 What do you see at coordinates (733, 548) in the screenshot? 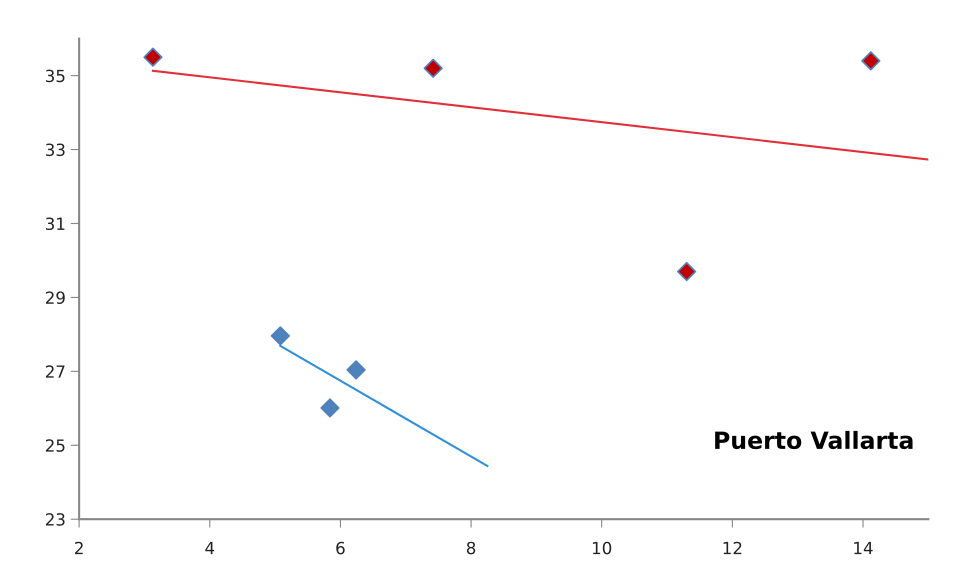
I see `x-tick-label: 12` at bounding box center [733, 548].